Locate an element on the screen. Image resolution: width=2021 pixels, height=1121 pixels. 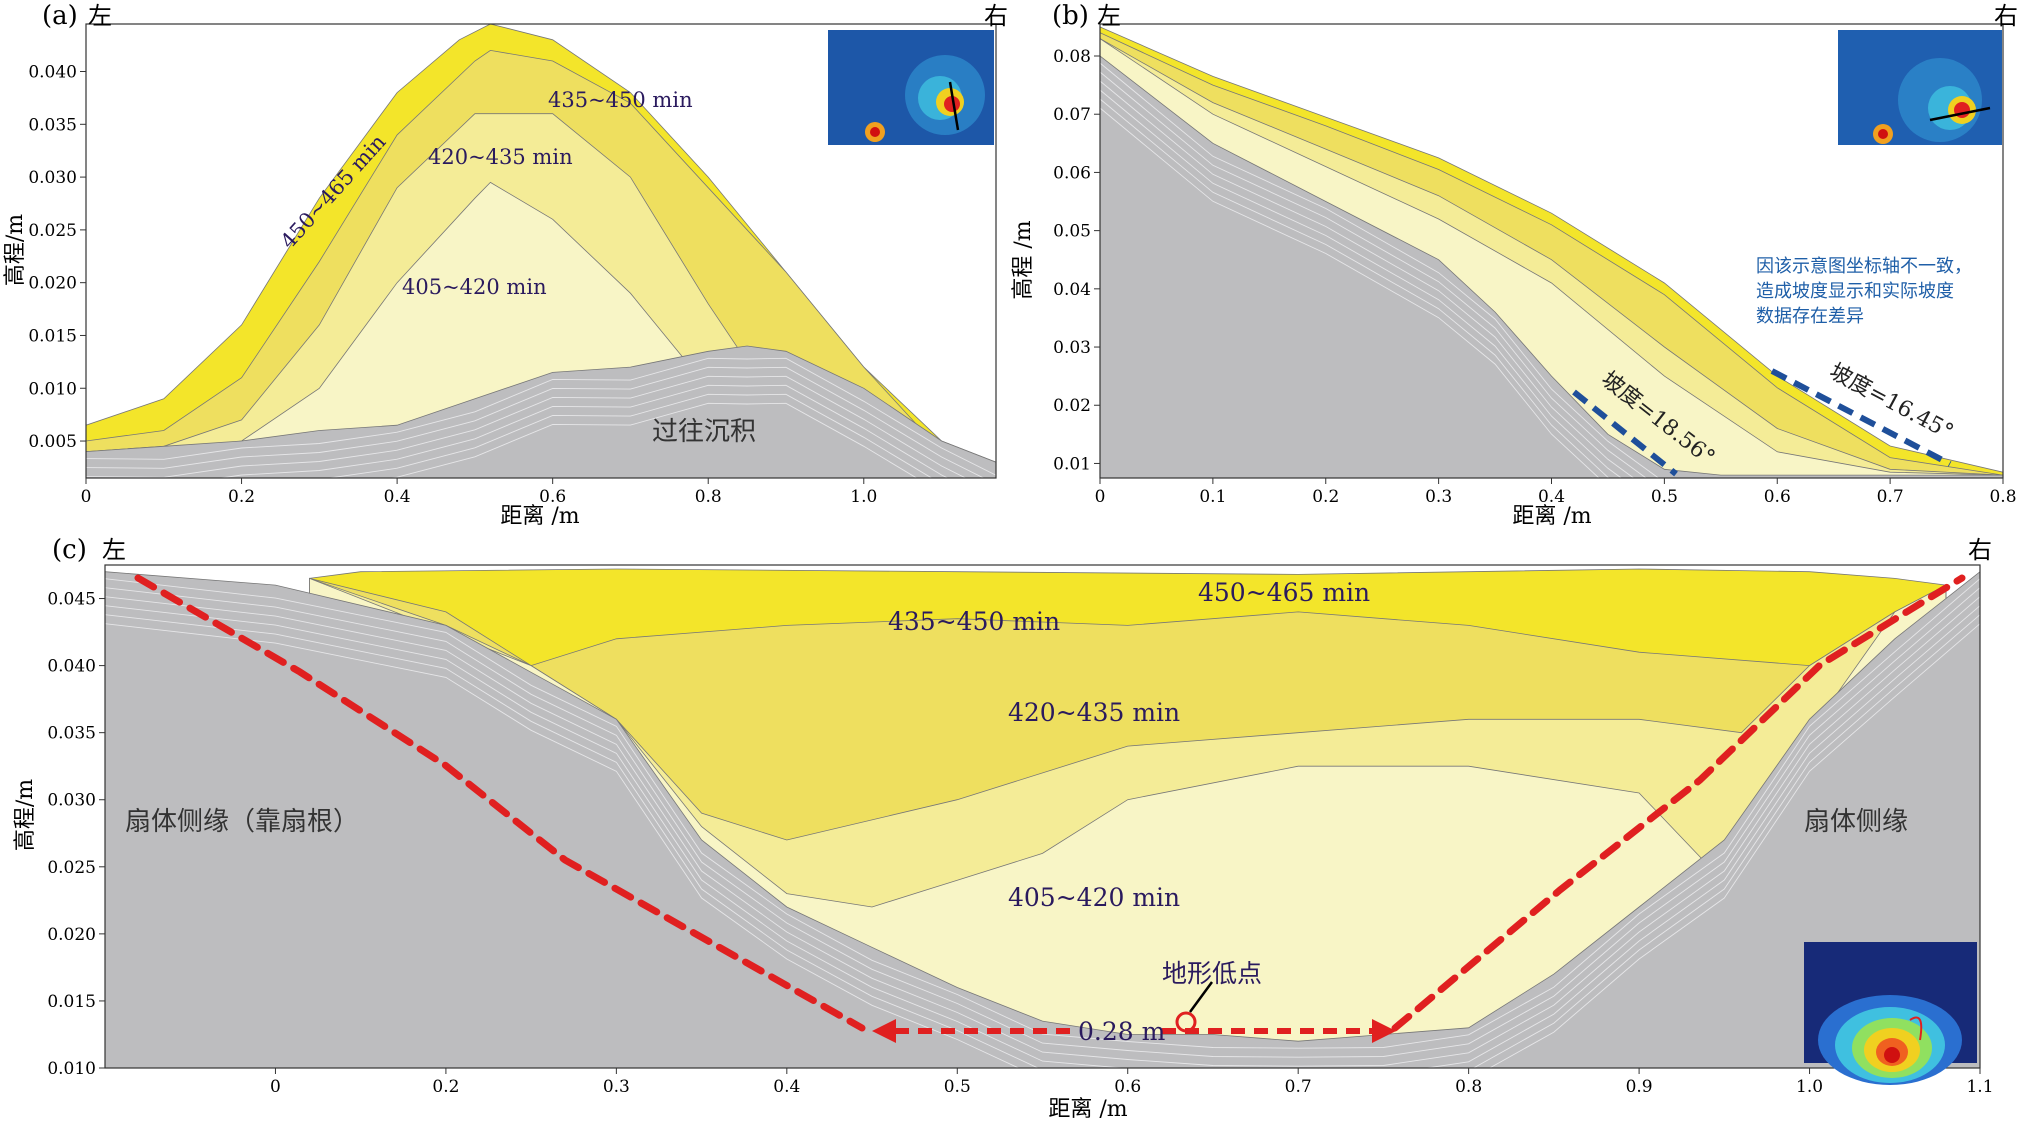
panel-b-note-line-2: 造成坡度显示和实际坡度 is located at coordinates (1855, 291).